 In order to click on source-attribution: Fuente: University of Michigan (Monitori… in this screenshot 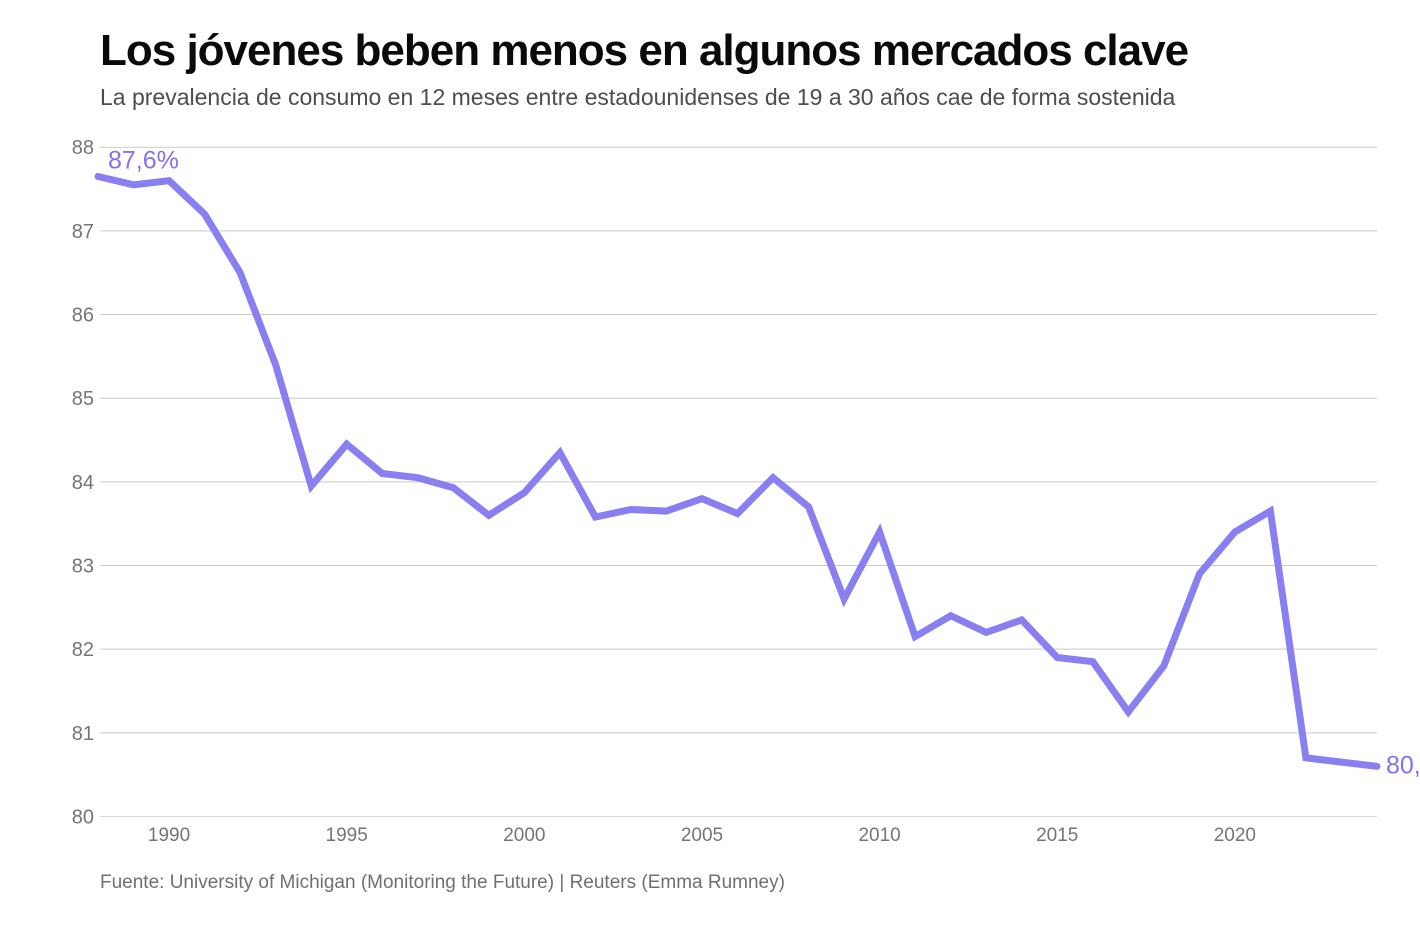, I will do `click(442, 882)`.